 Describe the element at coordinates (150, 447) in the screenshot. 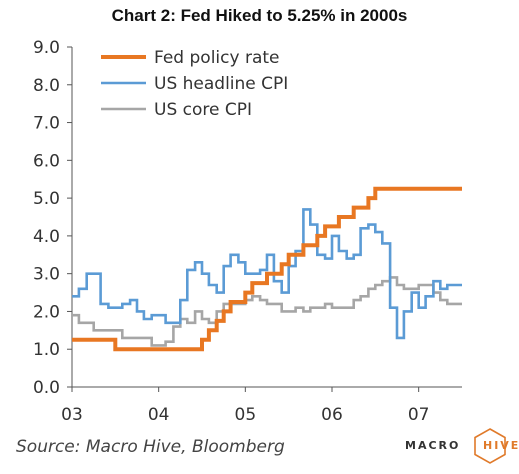

I see `source-note: Source: Macro Hive, Bloomberg` at that location.